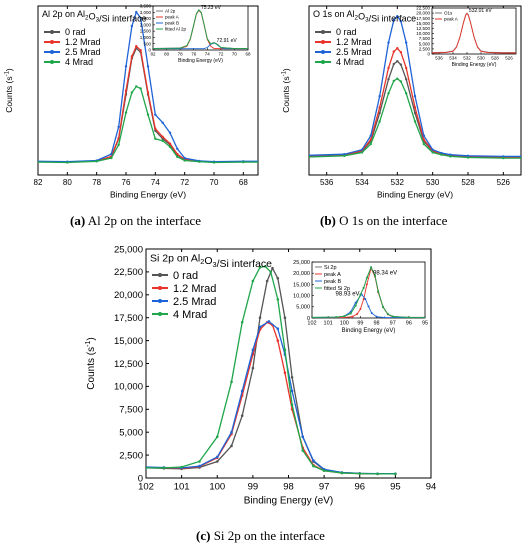 This screenshot has height=550, width=528. Describe the element at coordinates (301, 263) in the screenshot. I see `inset-y-tick-label: 25,000` at that location.